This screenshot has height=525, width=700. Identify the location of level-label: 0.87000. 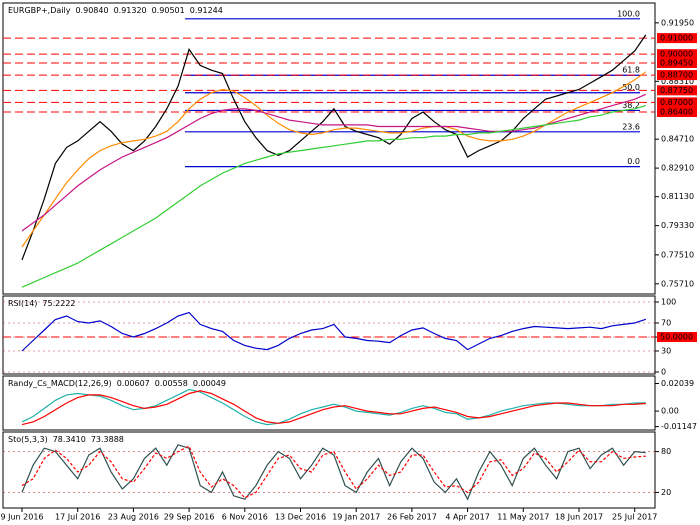
(676, 102).